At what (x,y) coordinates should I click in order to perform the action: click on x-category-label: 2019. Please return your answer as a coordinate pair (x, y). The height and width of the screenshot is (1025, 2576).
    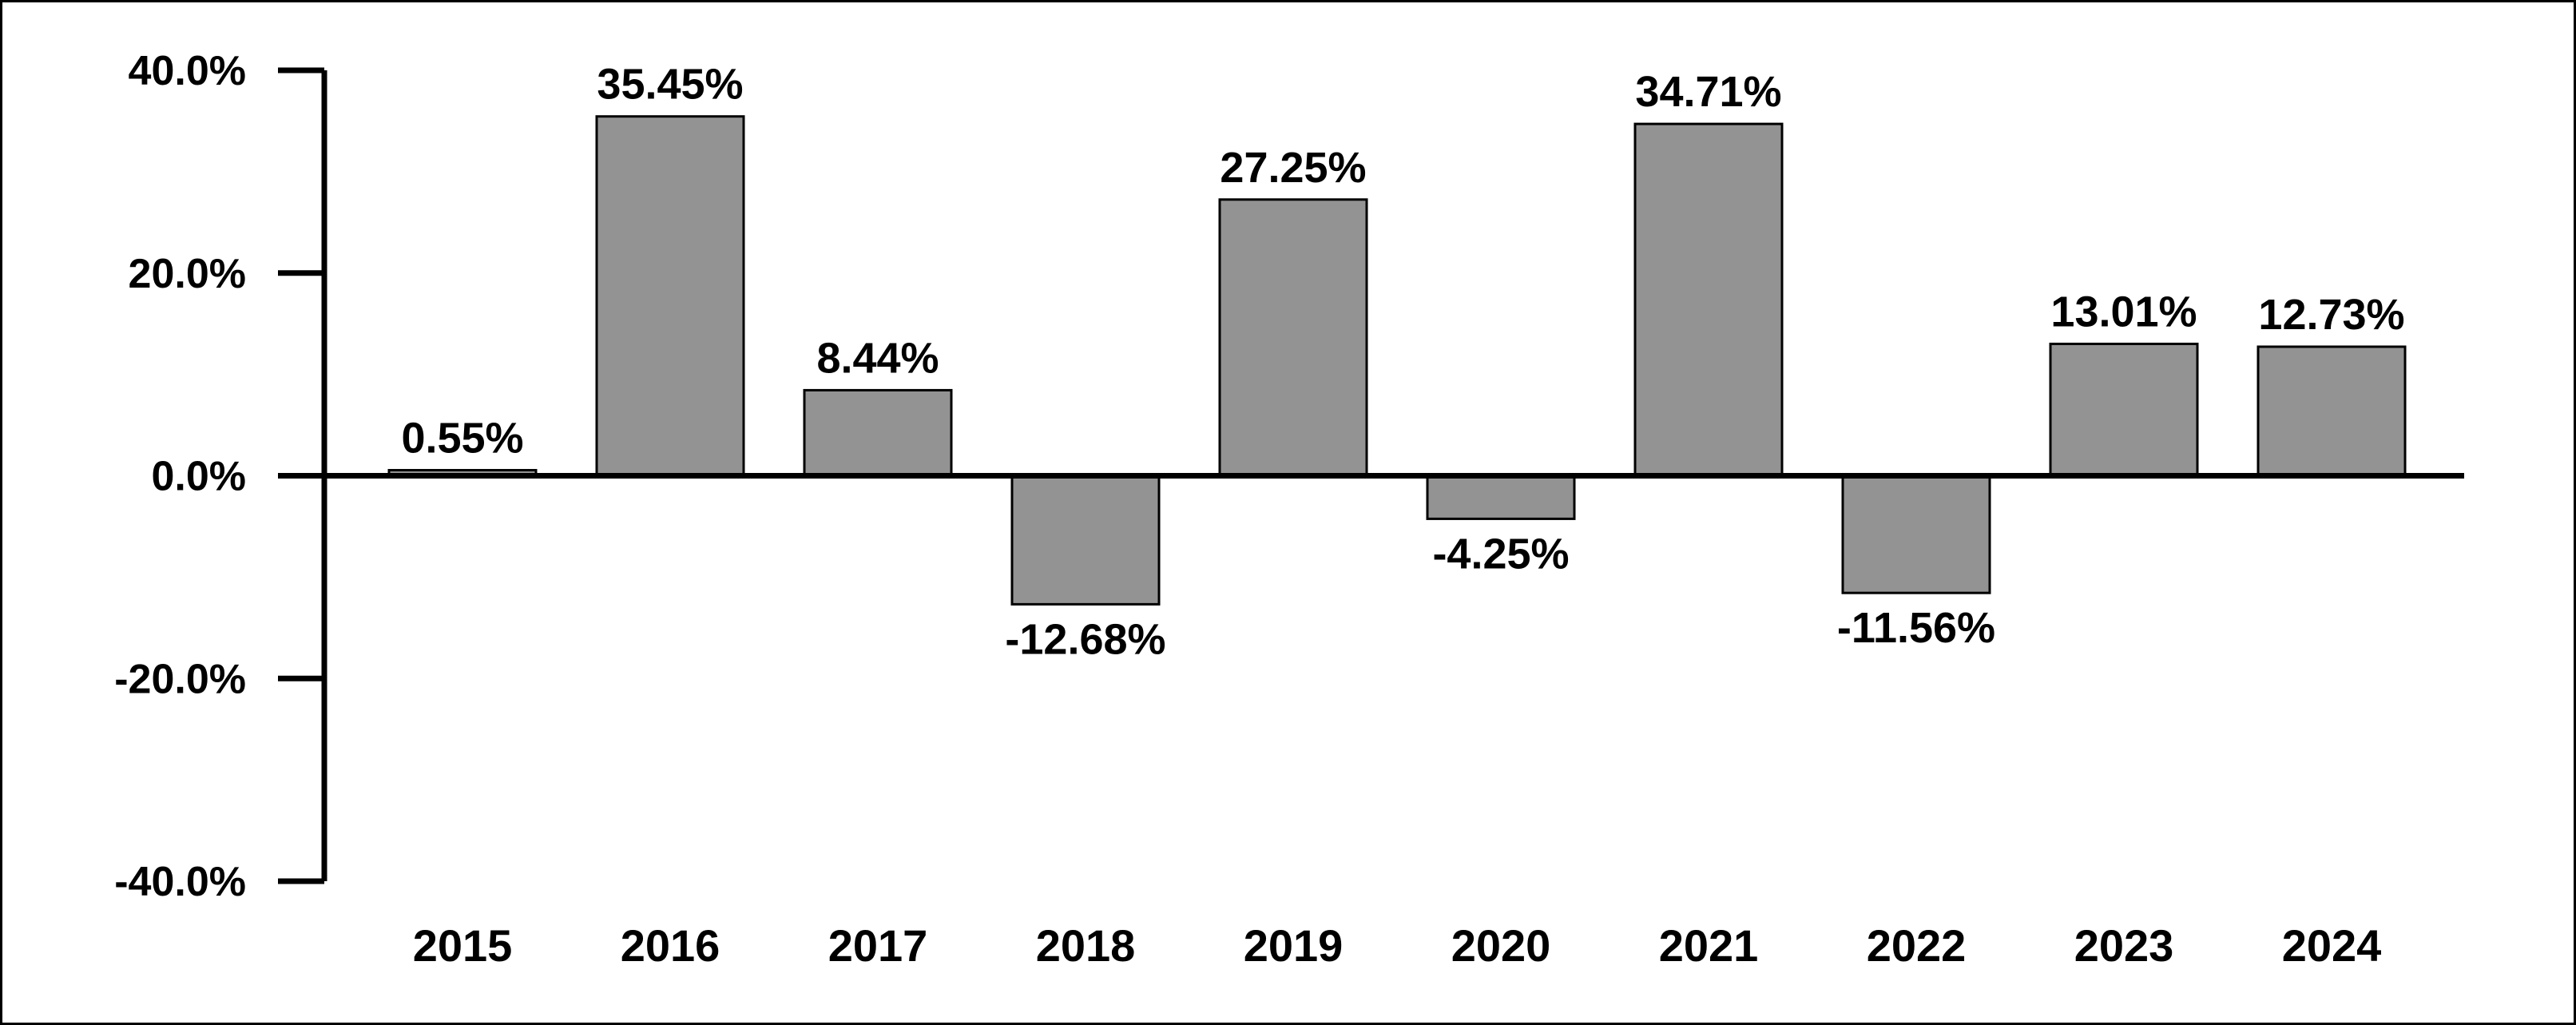
    Looking at the image, I should click on (1294, 945).